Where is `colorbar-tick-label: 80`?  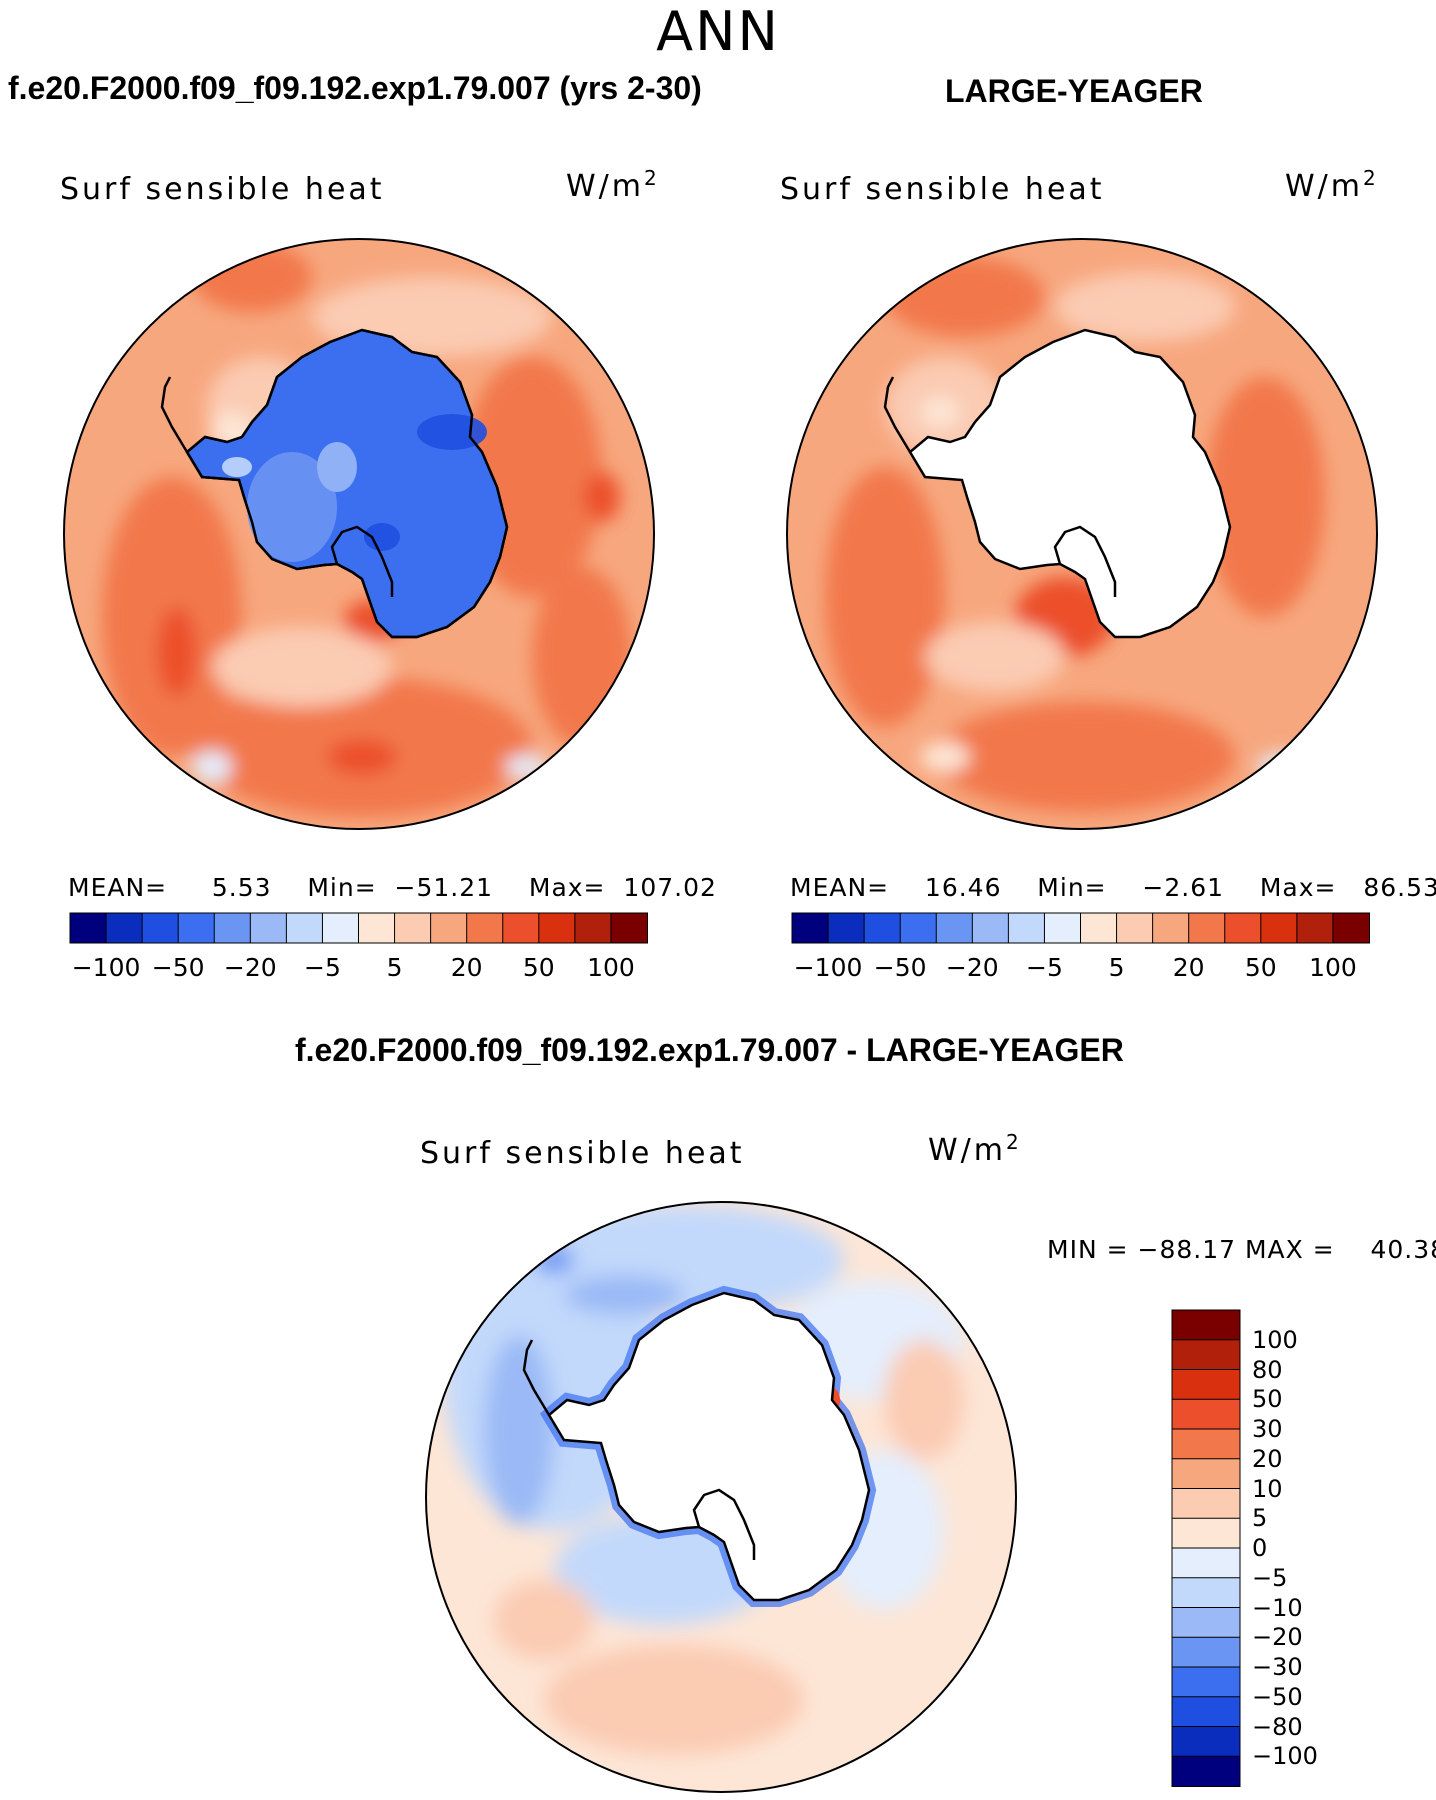 colorbar-tick-label: 80 is located at coordinates (1267, 1369).